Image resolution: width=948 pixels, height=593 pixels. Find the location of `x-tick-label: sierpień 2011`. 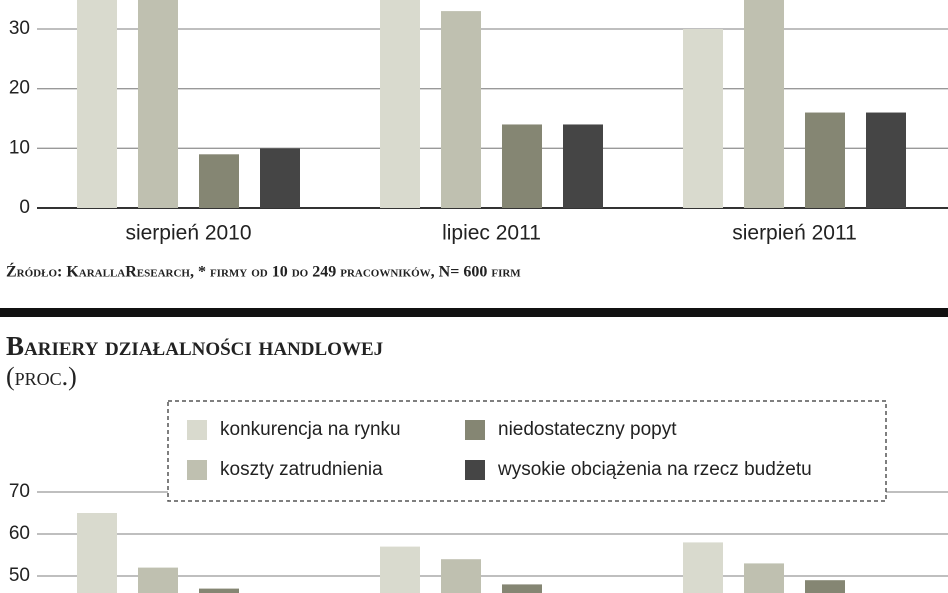

x-tick-label: sierpień 2011 is located at coordinates (794, 233).